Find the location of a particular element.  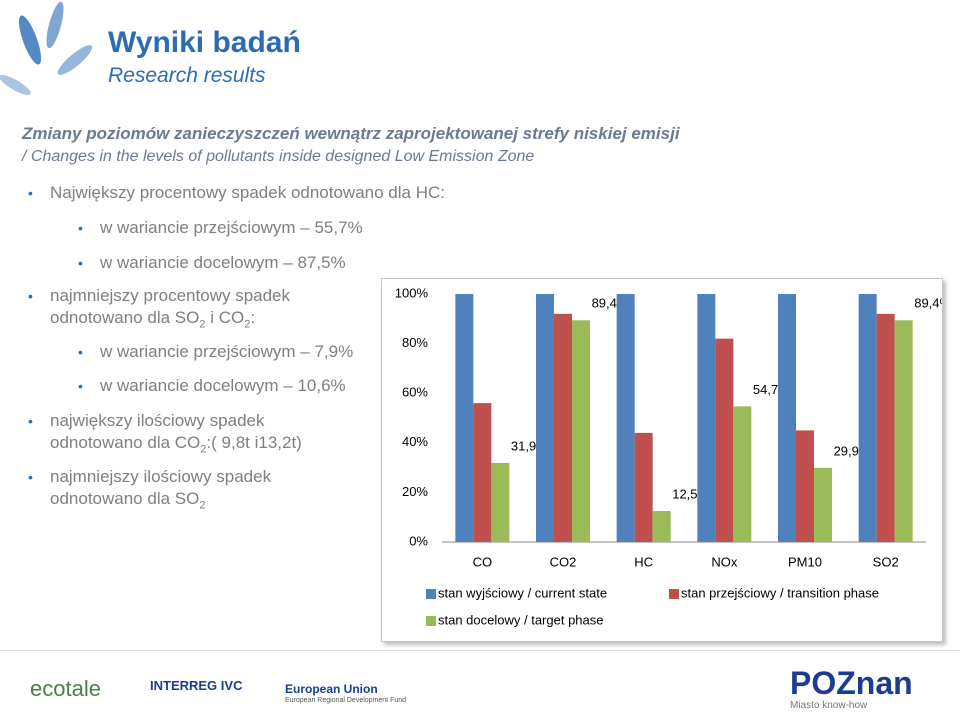

x-tick-label: HC is located at coordinates (643, 561).